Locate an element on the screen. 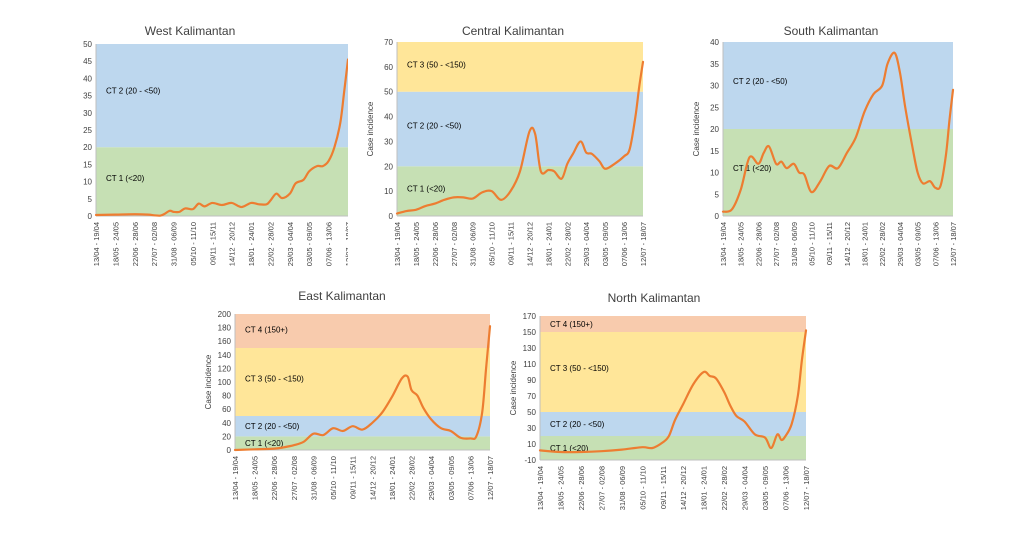 The width and height of the screenshot is (1024, 549). chart-title: East Kalimantan is located at coordinates (341, 296).